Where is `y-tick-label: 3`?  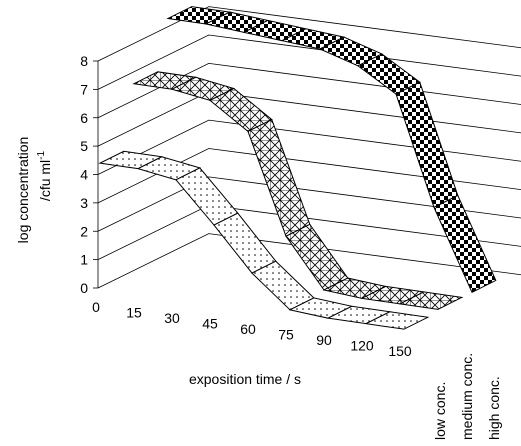 y-tick-label: 3 is located at coordinates (84, 203).